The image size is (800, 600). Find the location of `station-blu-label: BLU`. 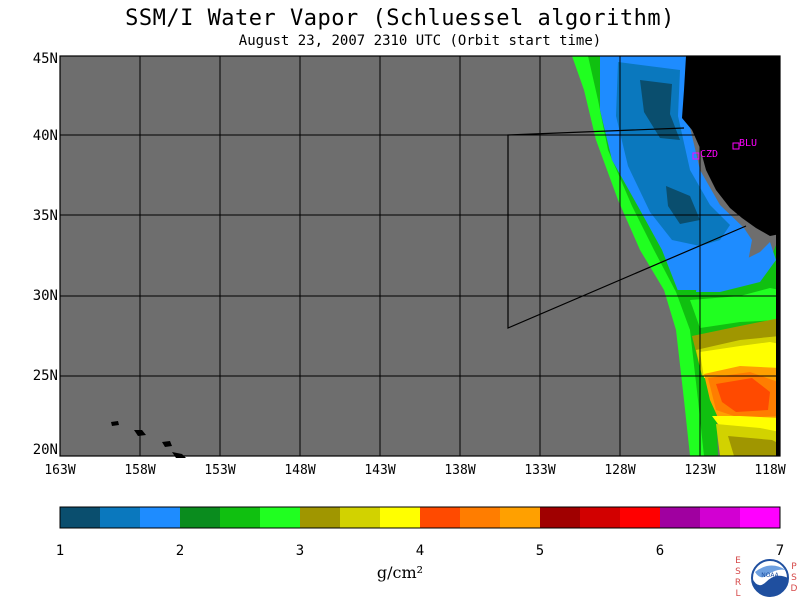

station-blu-label: BLU is located at coordinates (748, 143).